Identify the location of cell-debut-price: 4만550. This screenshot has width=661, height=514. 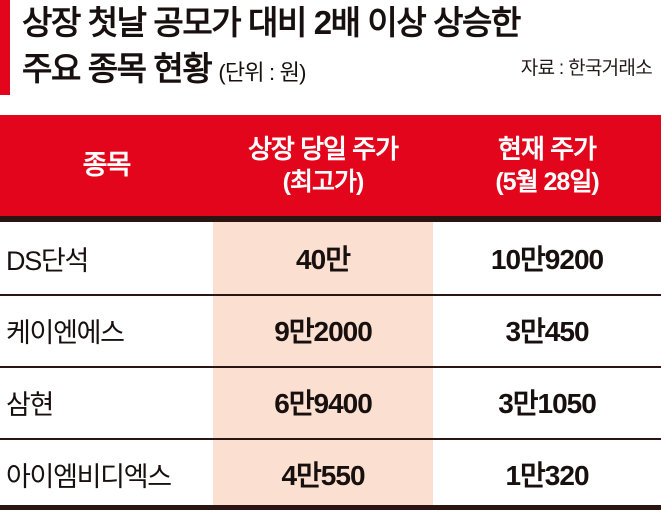
(323, 475).